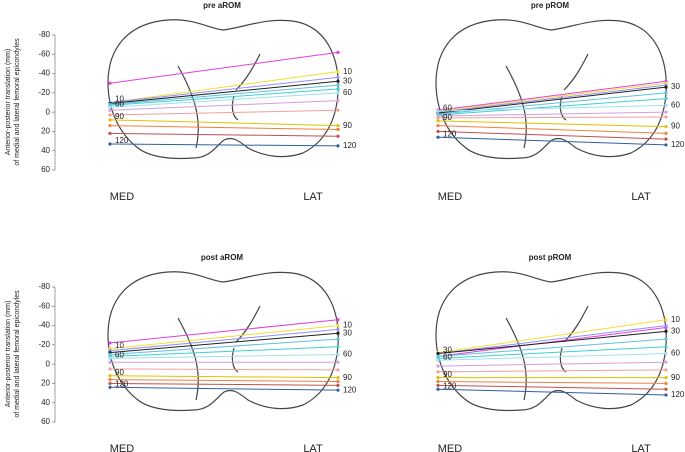 The width and height of the screenshot is (685, 452). What do you see at coordinates (675, 330) in the screenshot?
I see `lat-line-label: 30` at bounding box center [675, 330].